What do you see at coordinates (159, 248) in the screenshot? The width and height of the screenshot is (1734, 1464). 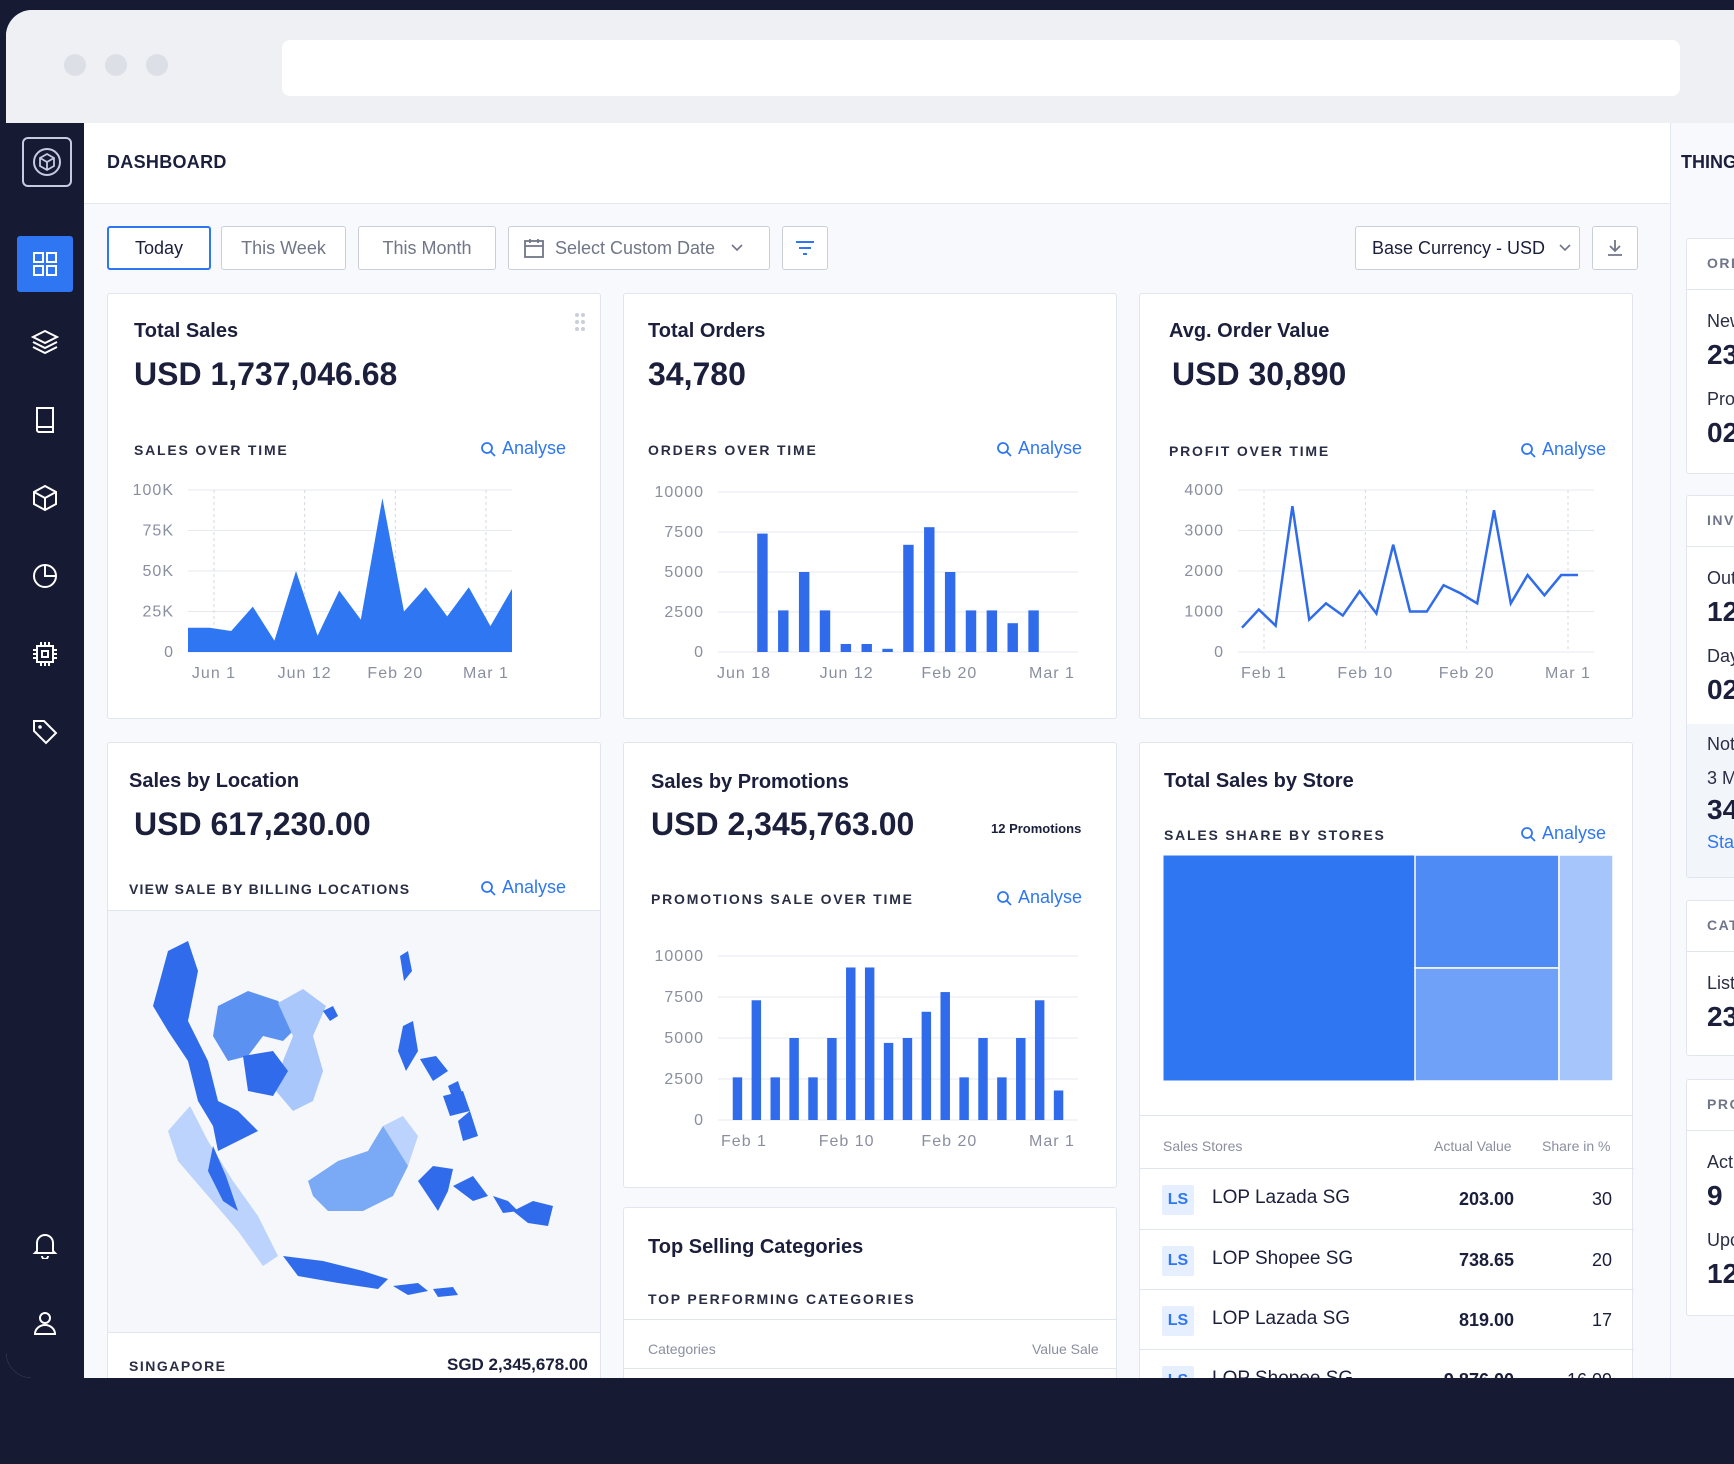 I see `filter-today-button: Today` at bounding box center [159, 248].